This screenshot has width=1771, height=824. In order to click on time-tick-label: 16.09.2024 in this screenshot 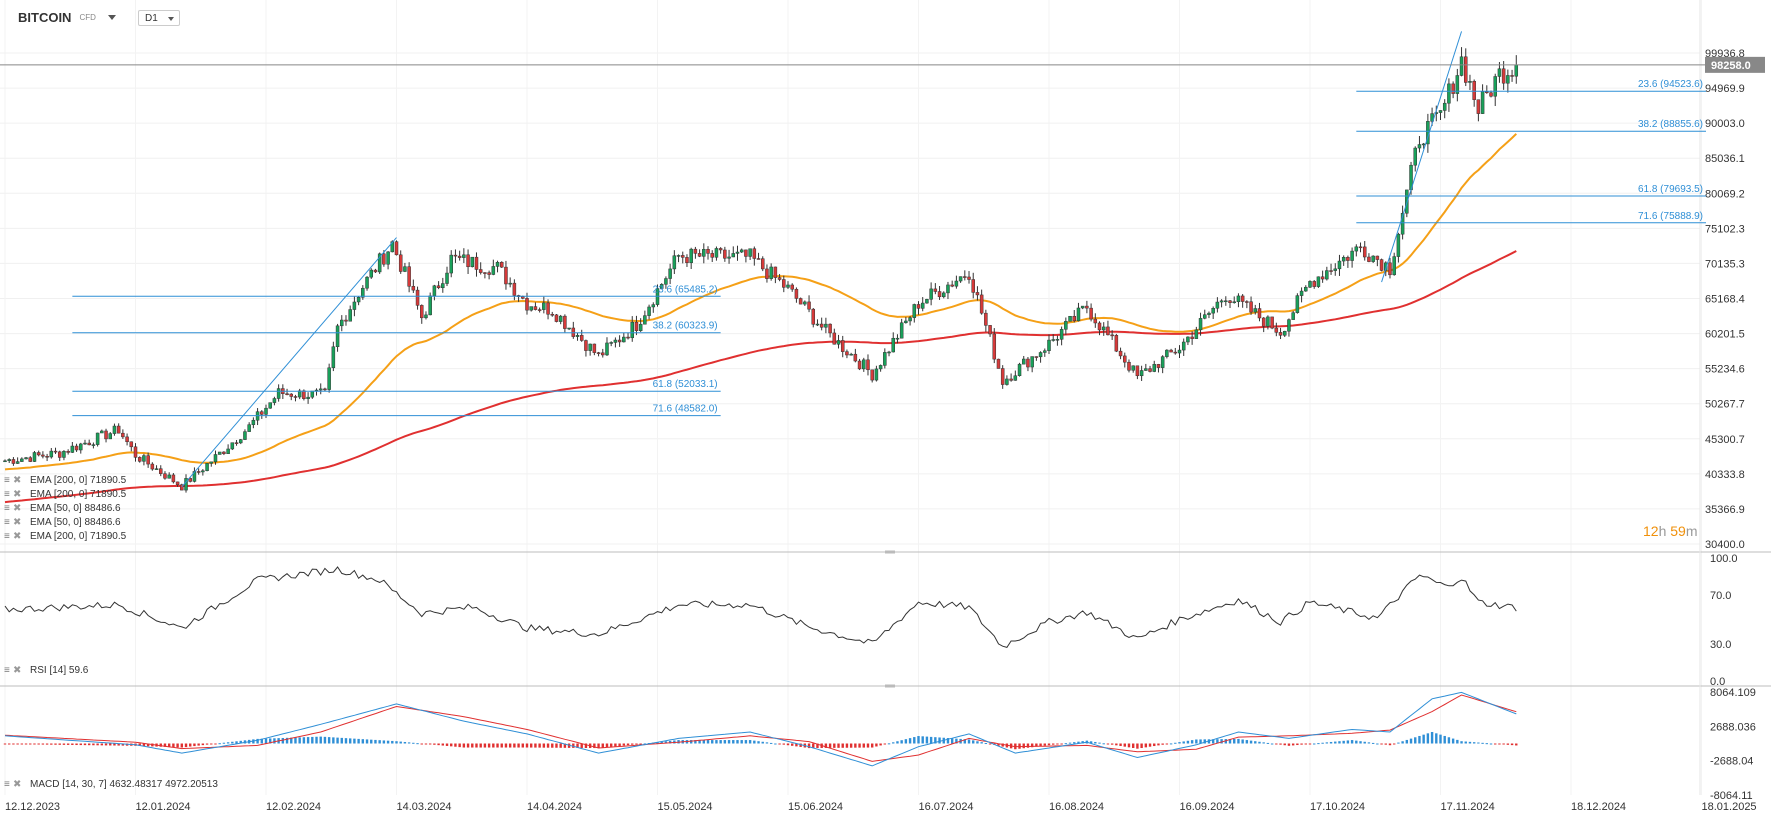, I will do `click(1207, 807)`.